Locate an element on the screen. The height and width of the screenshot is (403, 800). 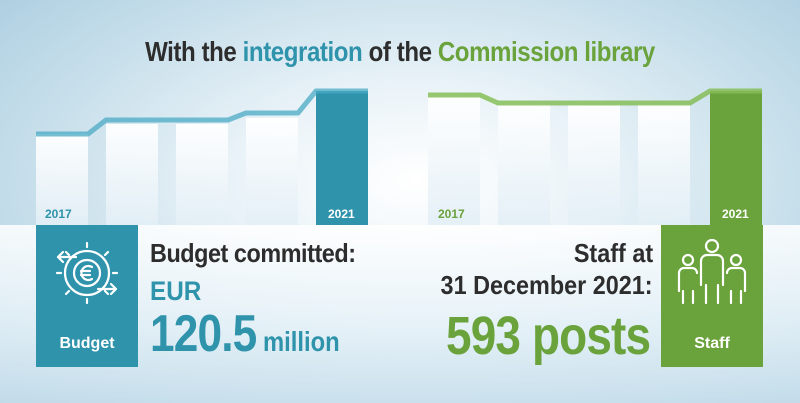
budget-chart-end-label: 2021 is located at coordinates (341, 214).